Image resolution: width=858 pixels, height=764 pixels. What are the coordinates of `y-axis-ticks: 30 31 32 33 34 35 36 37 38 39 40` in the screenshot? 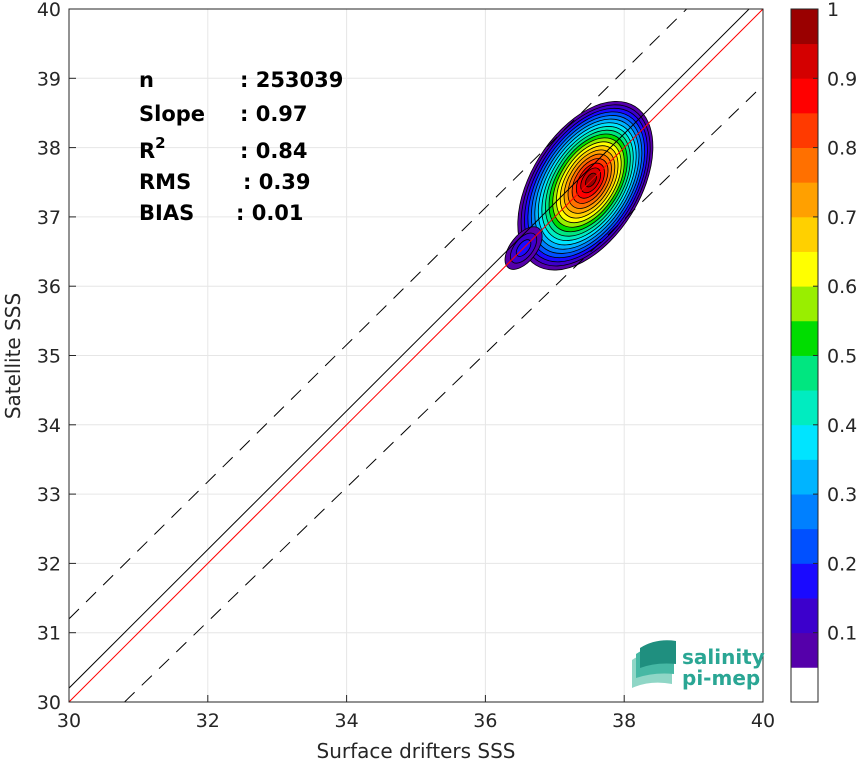 It's located at (56, 357).